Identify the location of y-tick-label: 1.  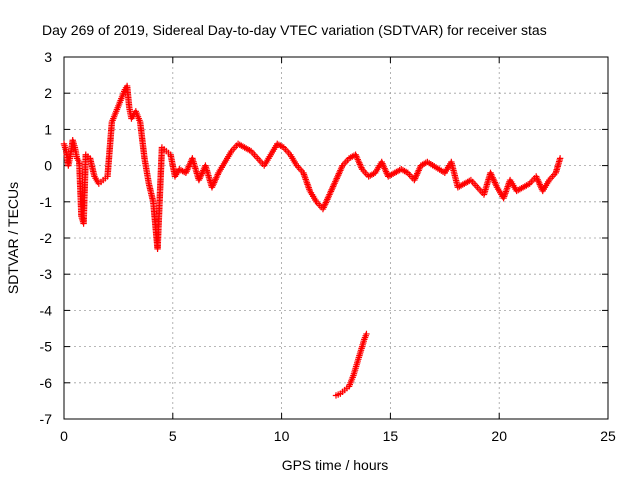
(48, 129).